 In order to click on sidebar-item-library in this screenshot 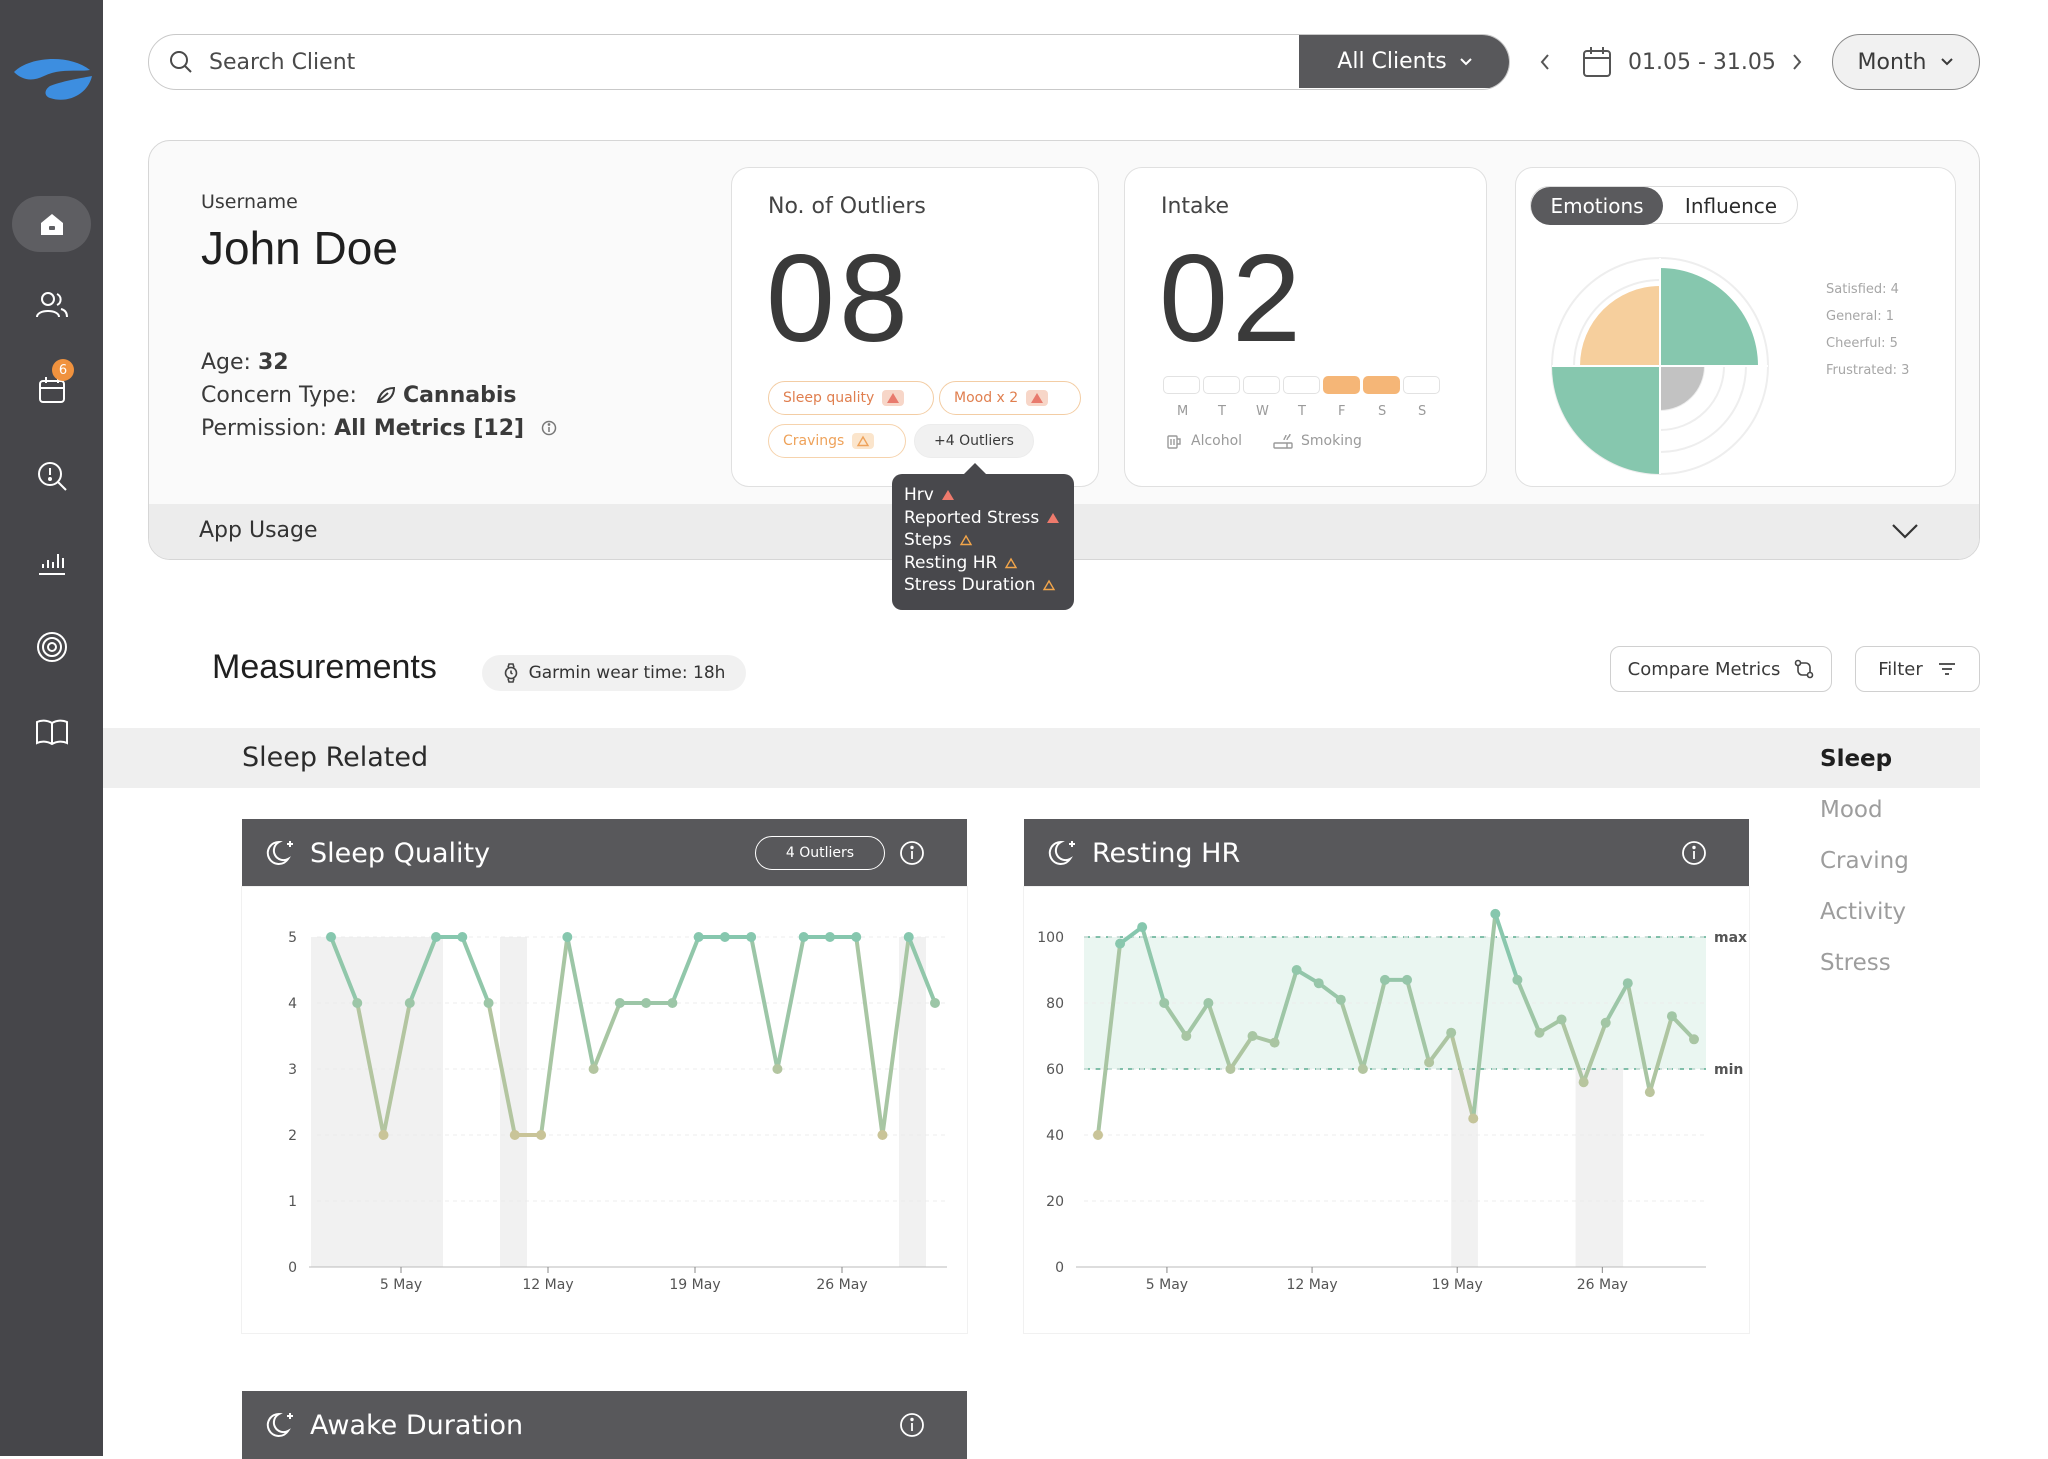, I will do `click(51, 732)`.